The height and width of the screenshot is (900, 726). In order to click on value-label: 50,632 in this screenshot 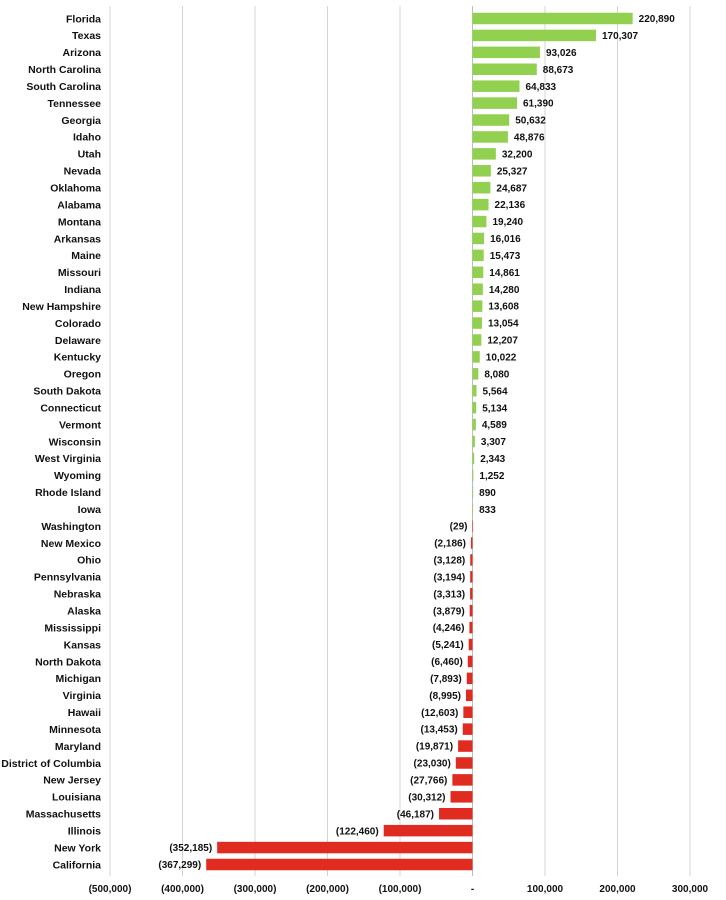, I will do `click(530, 121)`.